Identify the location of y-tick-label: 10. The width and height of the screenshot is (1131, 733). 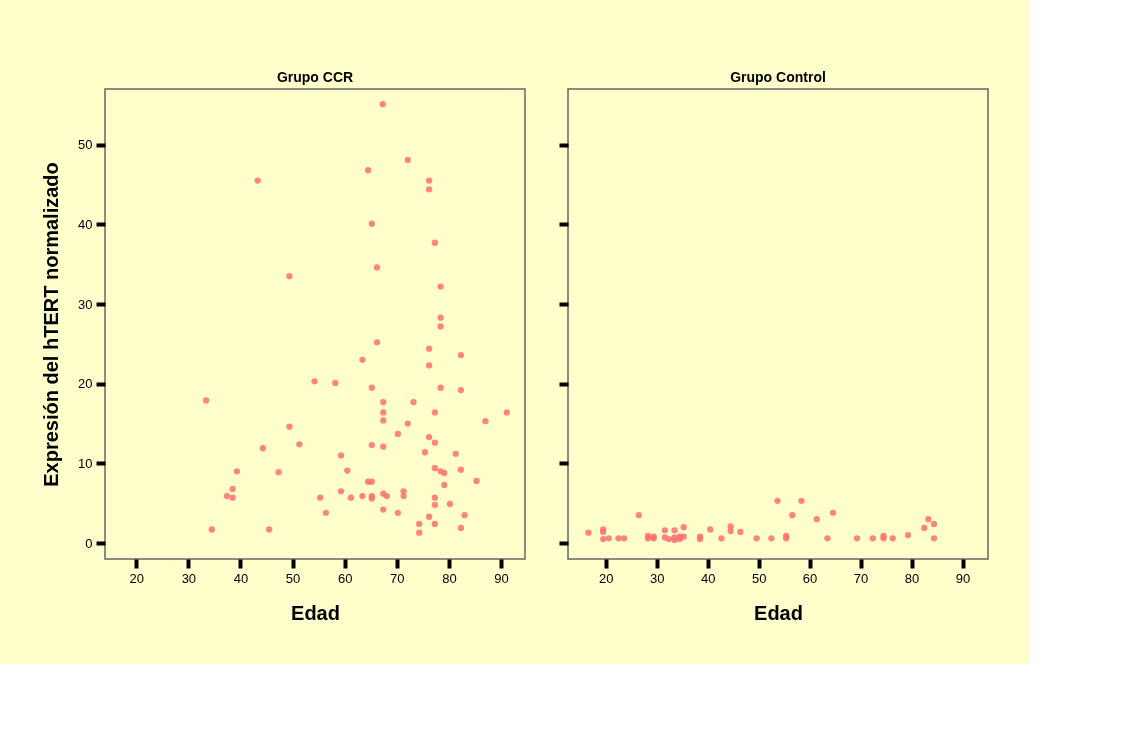
(85, 463).